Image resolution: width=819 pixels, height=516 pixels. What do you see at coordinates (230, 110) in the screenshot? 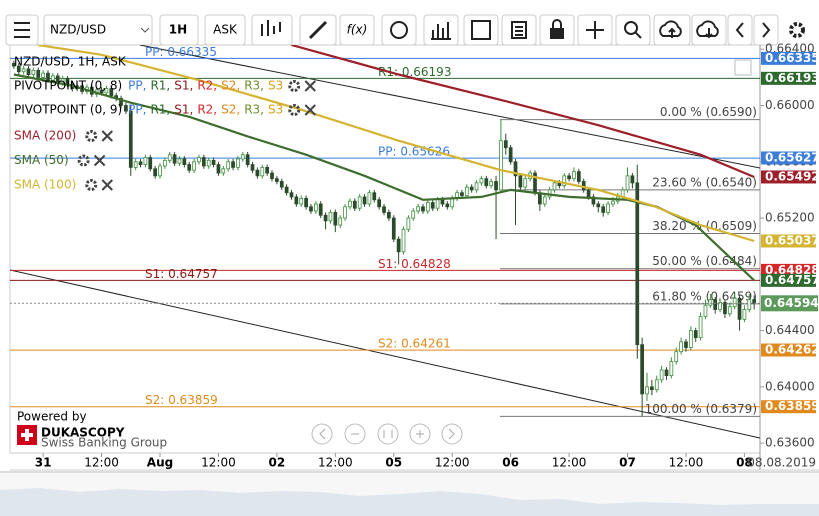
I see `pivot-legend-item: S2,` at bounding box center [230, 110].